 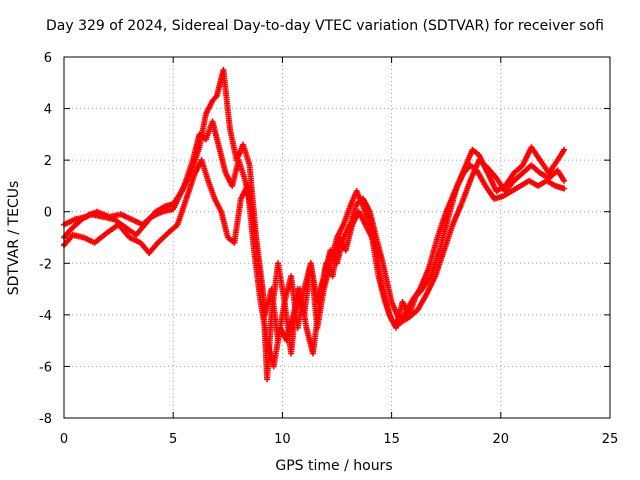 I want to click on x-tick-label: 0, so click(x=64, y=439).